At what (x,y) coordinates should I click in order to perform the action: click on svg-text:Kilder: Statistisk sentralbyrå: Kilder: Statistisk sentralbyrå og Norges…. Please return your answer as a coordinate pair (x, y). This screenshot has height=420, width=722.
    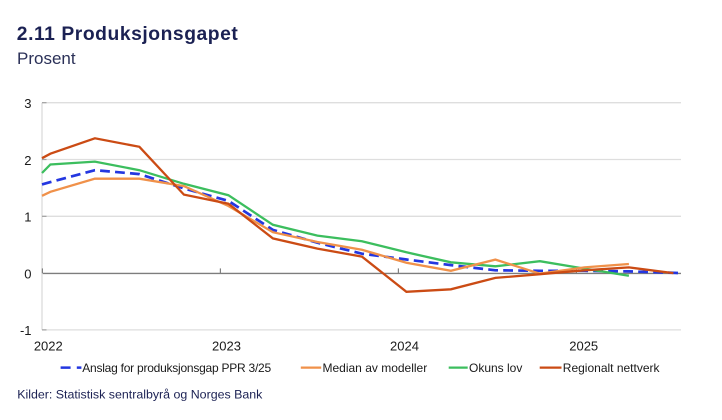
    Looking at the image, I should click on (140, 395).